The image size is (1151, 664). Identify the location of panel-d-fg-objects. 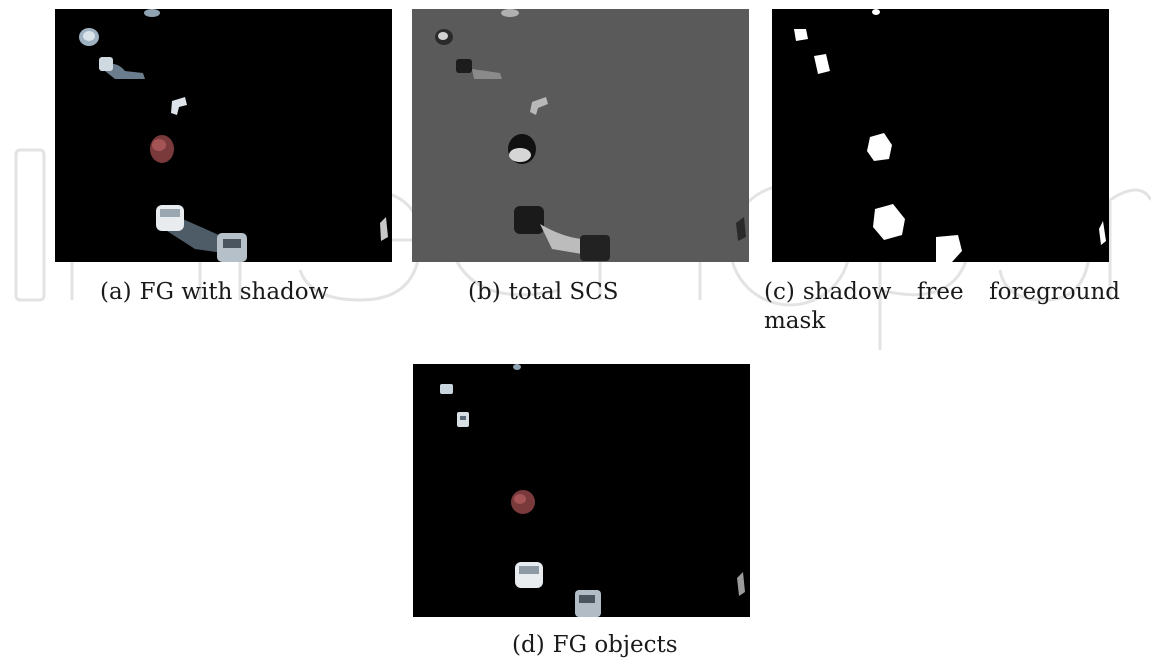
(581, 490).